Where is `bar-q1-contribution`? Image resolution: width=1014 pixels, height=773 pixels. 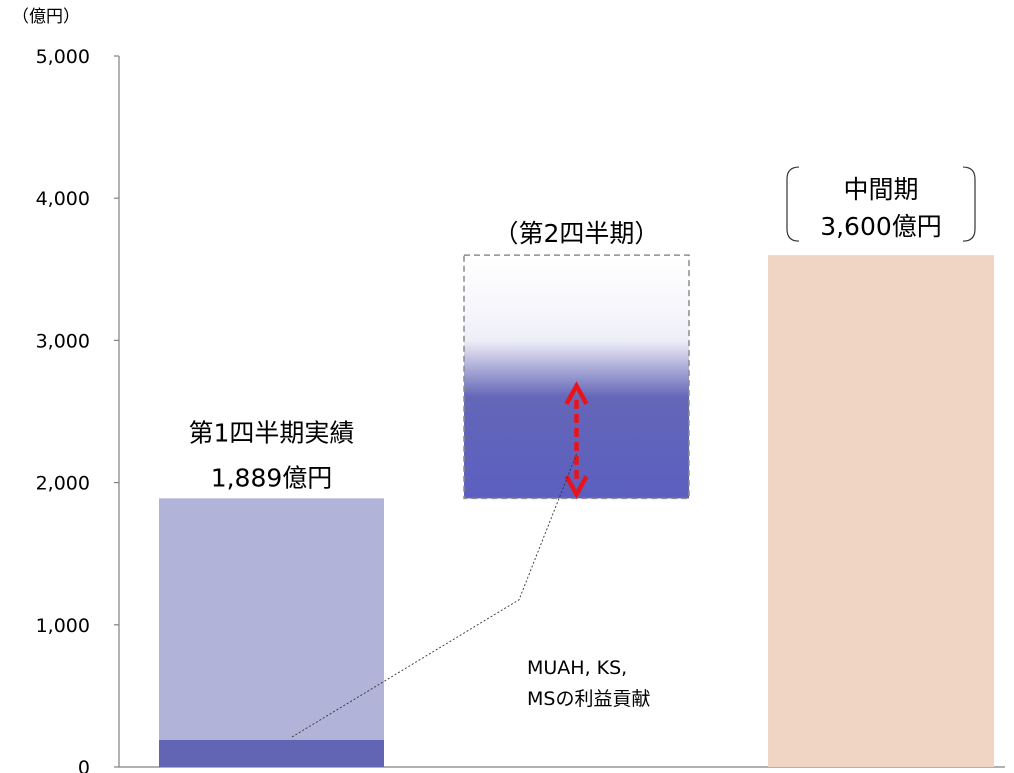 bar-q1-contribution is located at coordinates (271, 753).